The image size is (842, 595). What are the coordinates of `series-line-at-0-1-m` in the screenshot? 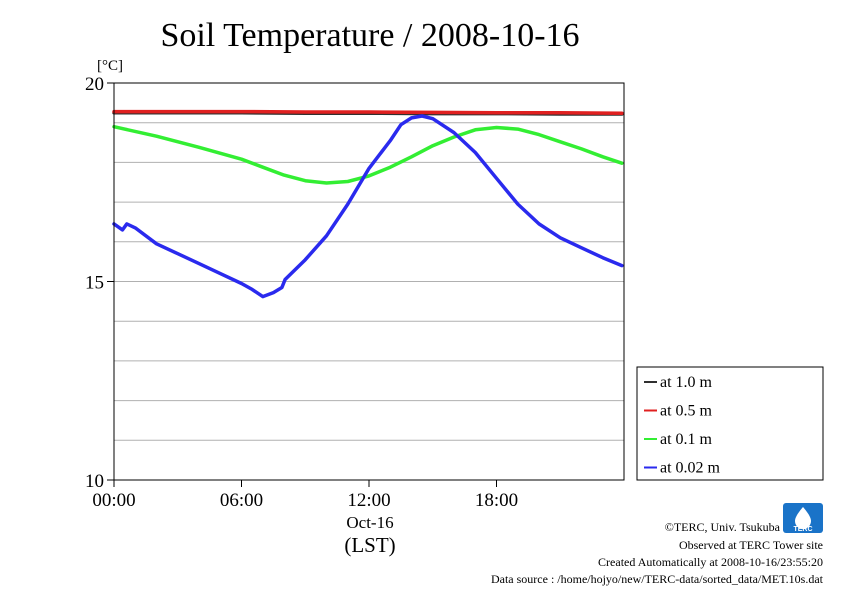 It's located at (368, 154).